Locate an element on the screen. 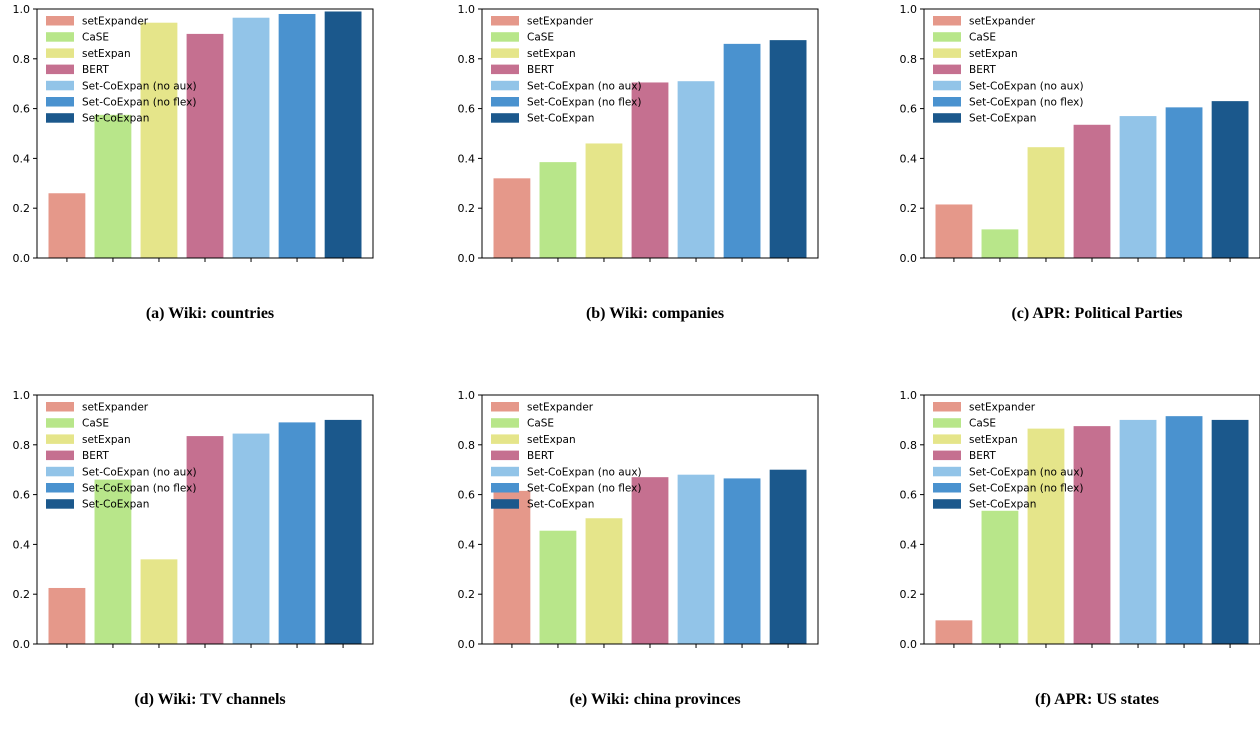 Image resolution: width=1260 pixels, height=746 pixels. subfigure-caption: (d) Wiki: TV channels is located at coordinates (210, 699).